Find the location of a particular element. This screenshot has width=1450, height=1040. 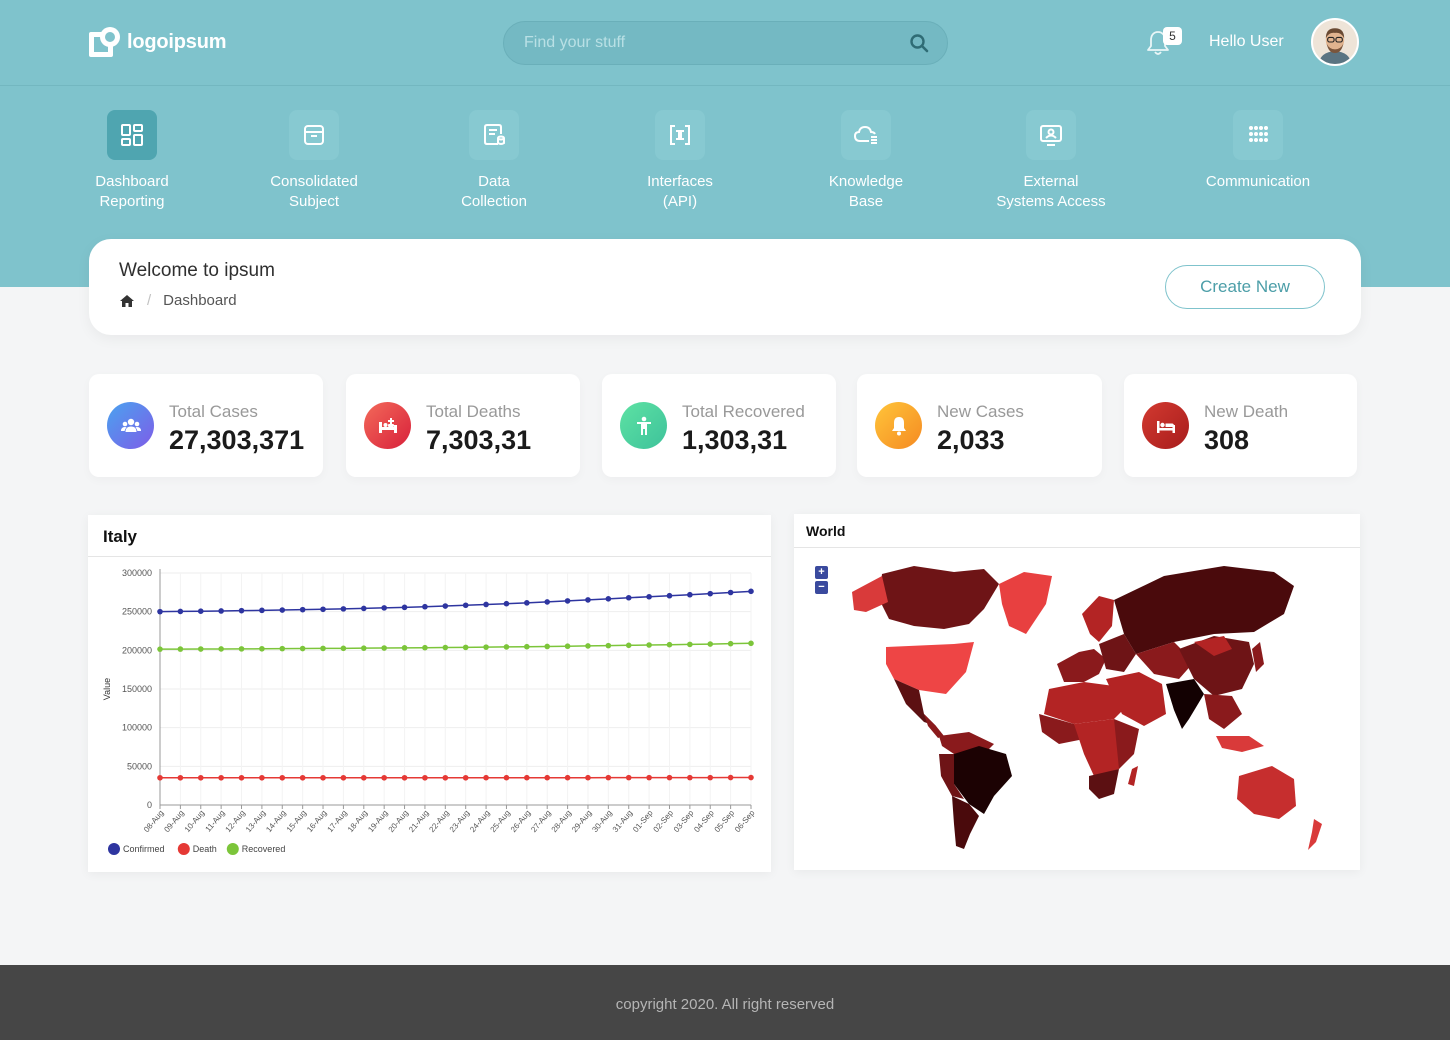

panel-title: World is located at coordinates (826, 531).